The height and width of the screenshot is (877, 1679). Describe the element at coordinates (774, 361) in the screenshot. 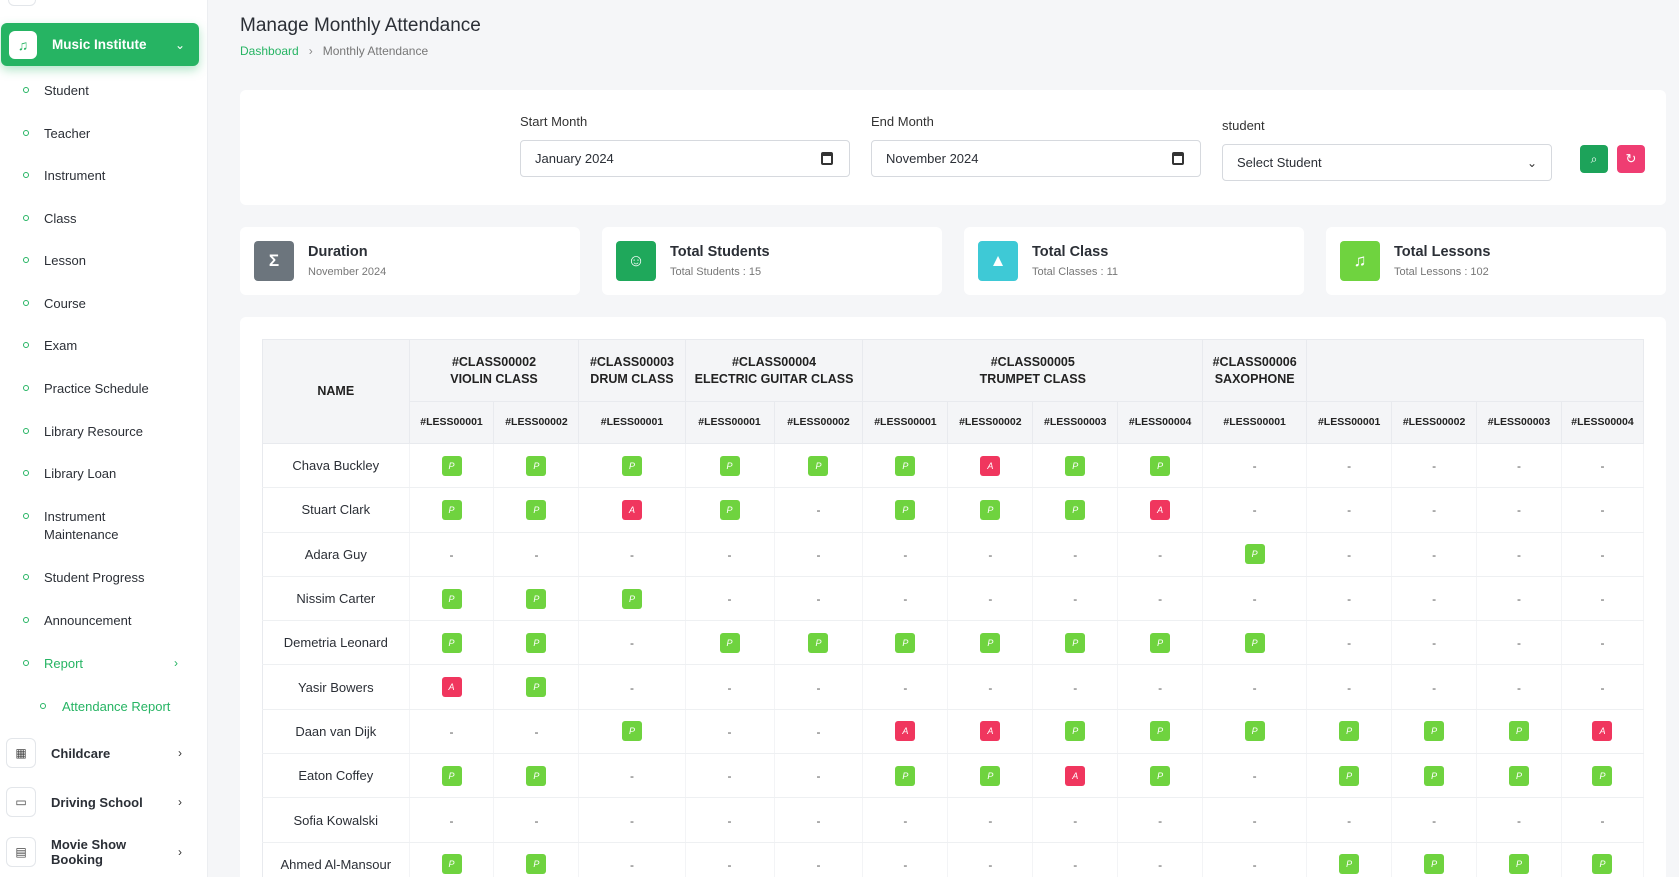

I see `class-code: #CLASS00004` at that location.